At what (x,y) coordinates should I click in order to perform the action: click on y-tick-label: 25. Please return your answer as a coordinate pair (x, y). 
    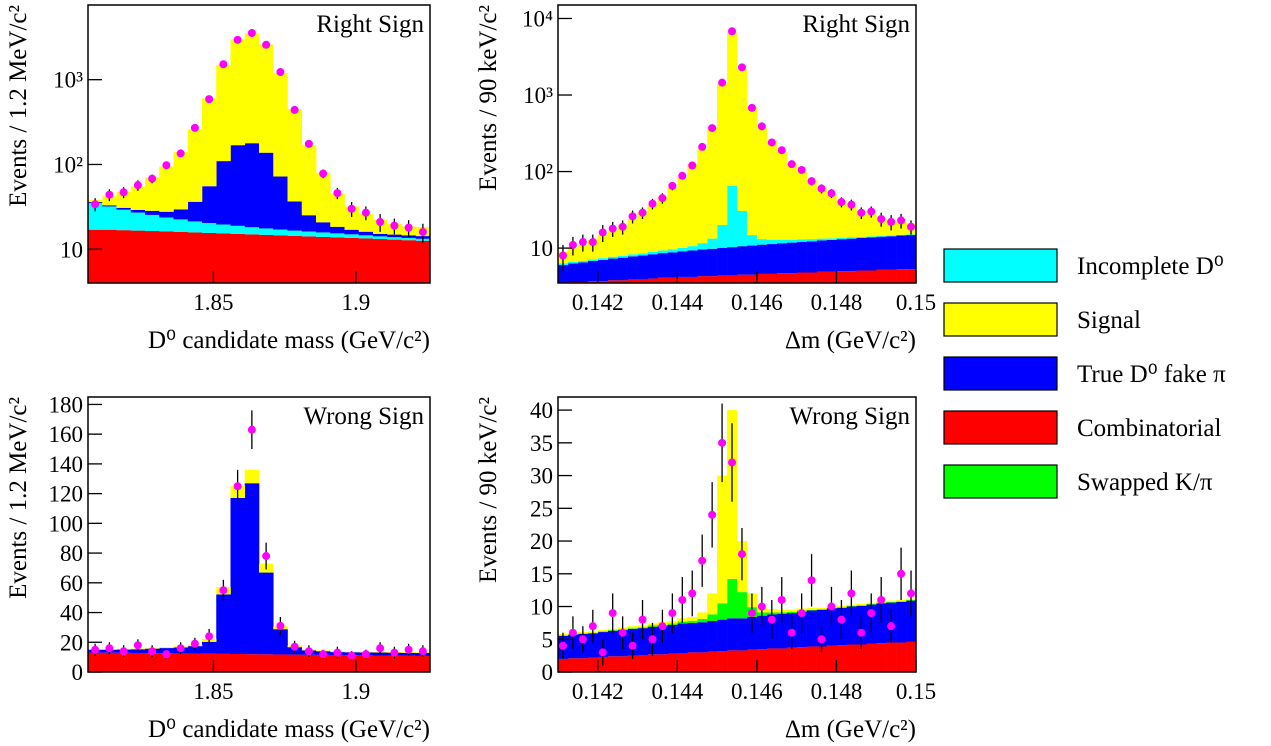
    Looking at the image, I should click on (541, 508).